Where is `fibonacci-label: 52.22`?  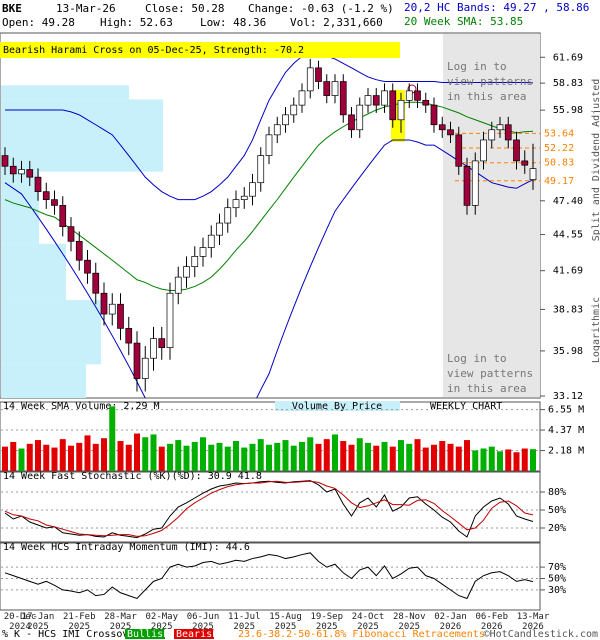 fibonacci-label: 52.22 is located at coordinates (559, 148).